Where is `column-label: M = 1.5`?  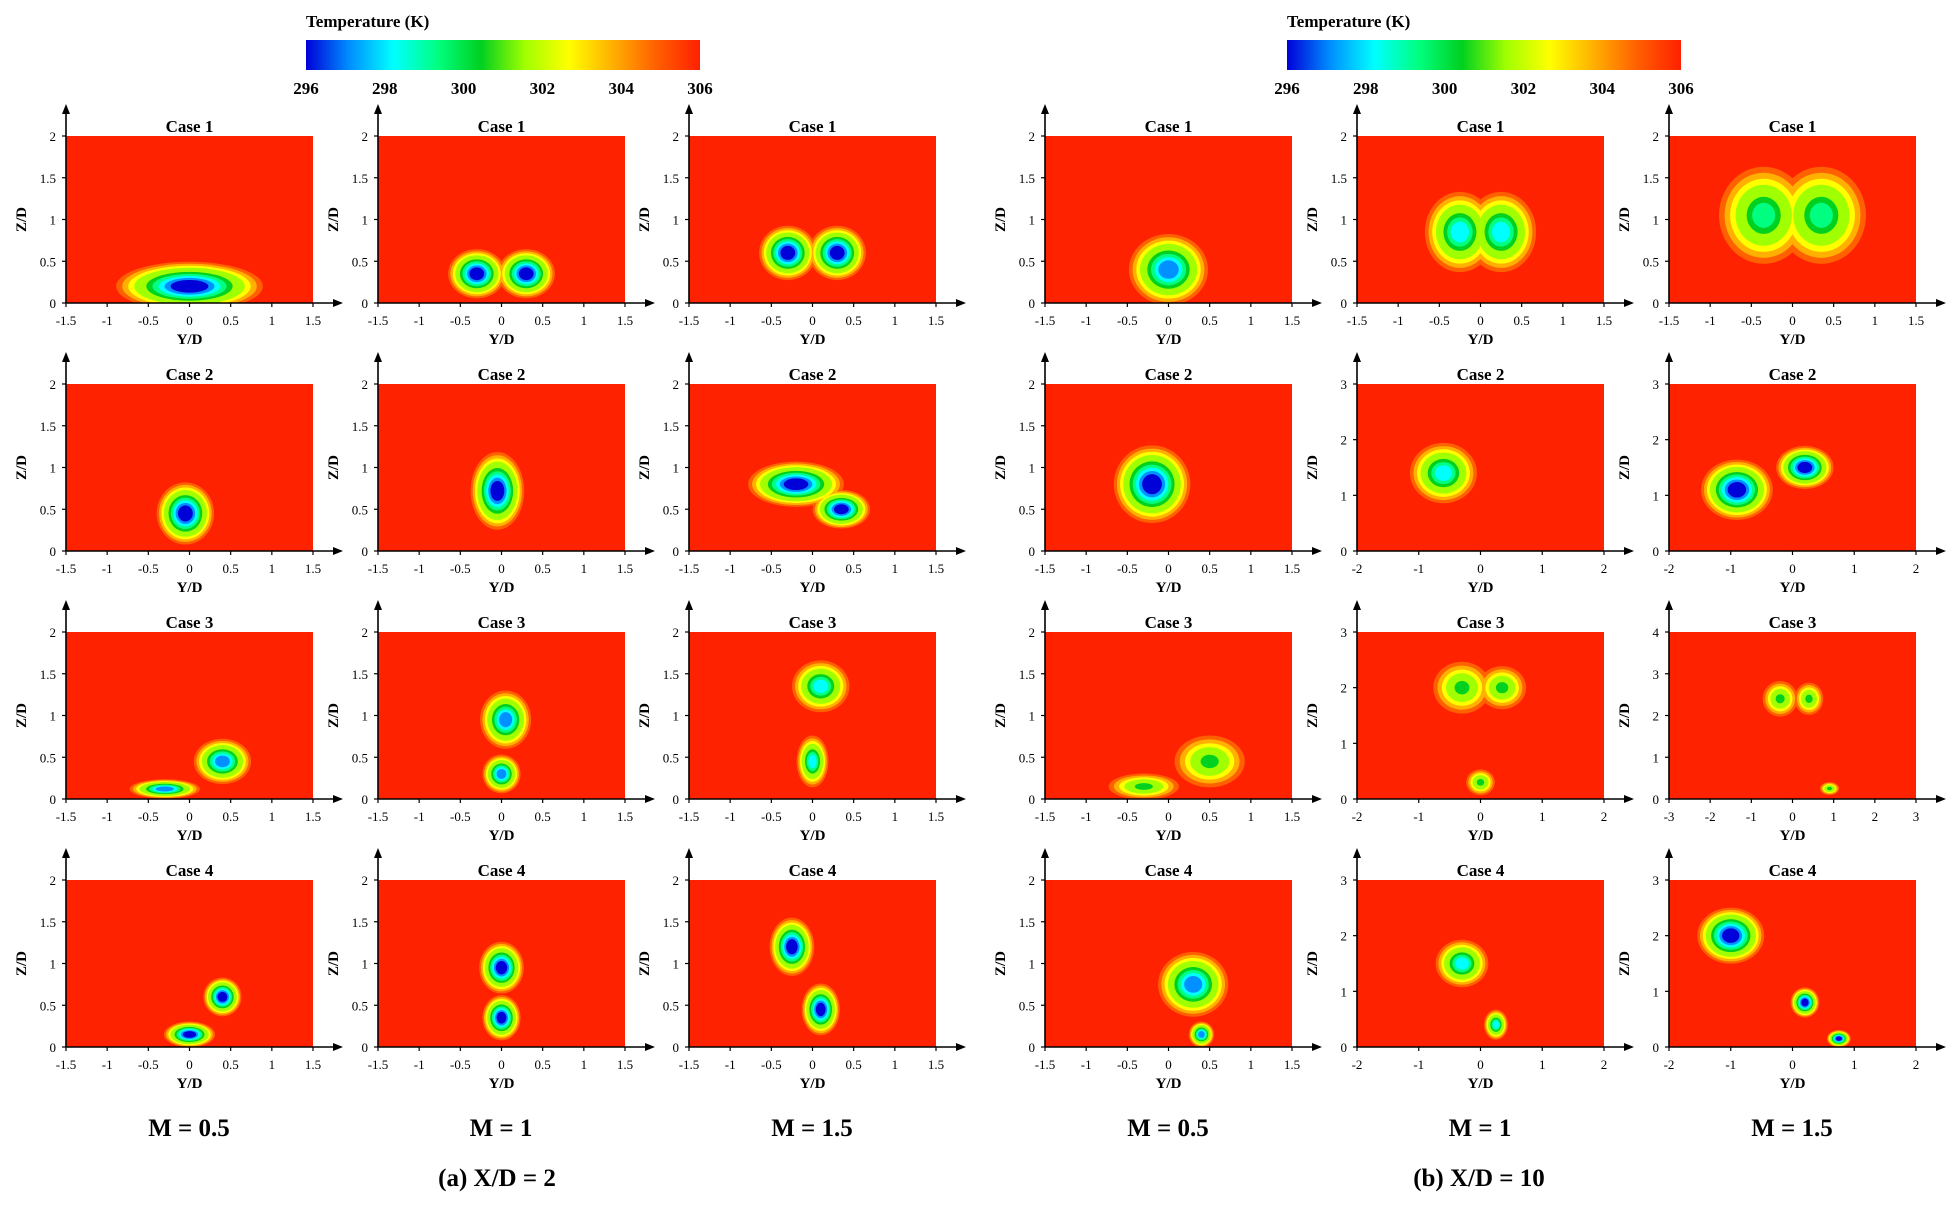 column-label: M = 1.5 is located at coordinates (812, 1128).